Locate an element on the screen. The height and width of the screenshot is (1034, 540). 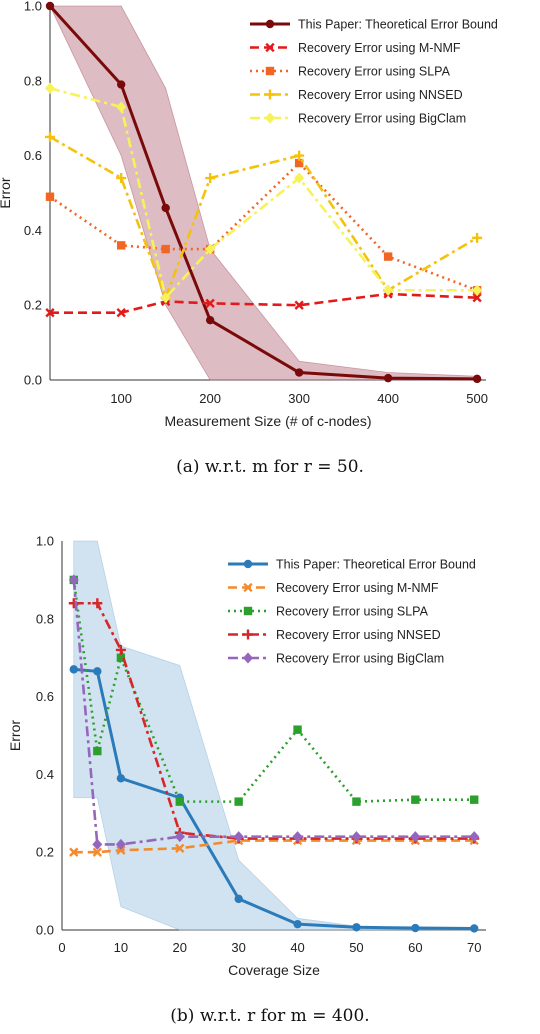
chart-a-y-tick-label: 0.4 is located at coordinates (33, 230).